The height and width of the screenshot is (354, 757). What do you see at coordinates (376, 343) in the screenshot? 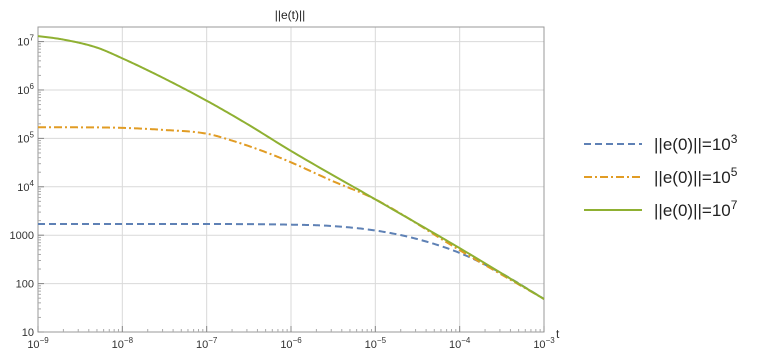
I see `x-tick-label: 10⁻⁵` at bounding box center [376, 343].